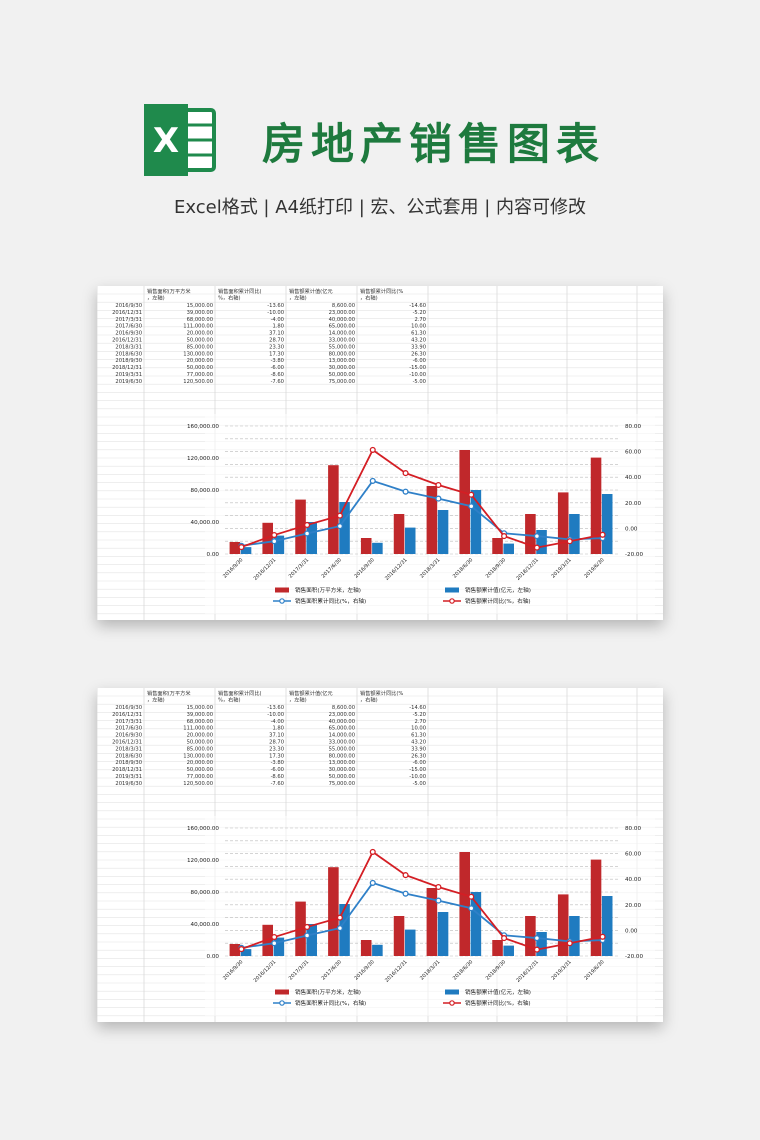  What do you see at coordinates (200, 313) in the screenshot?
I see `table-cell: 39,000.00` at bounding box center [200, 313].